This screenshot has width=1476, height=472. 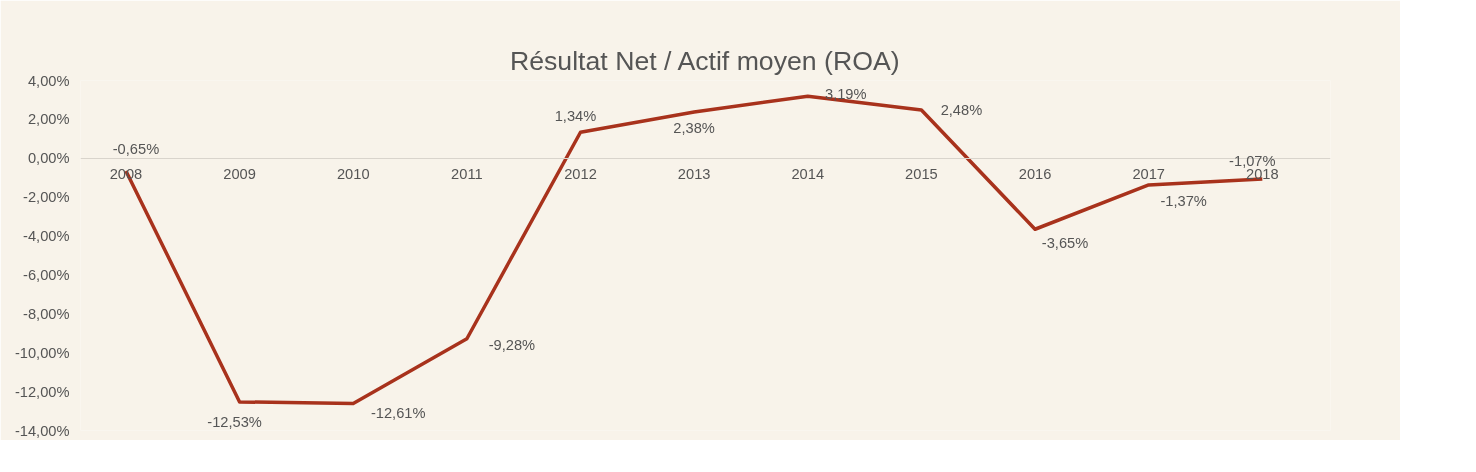 I want to click on y-tick-label: -12,00%, so click(x=42, y=391).